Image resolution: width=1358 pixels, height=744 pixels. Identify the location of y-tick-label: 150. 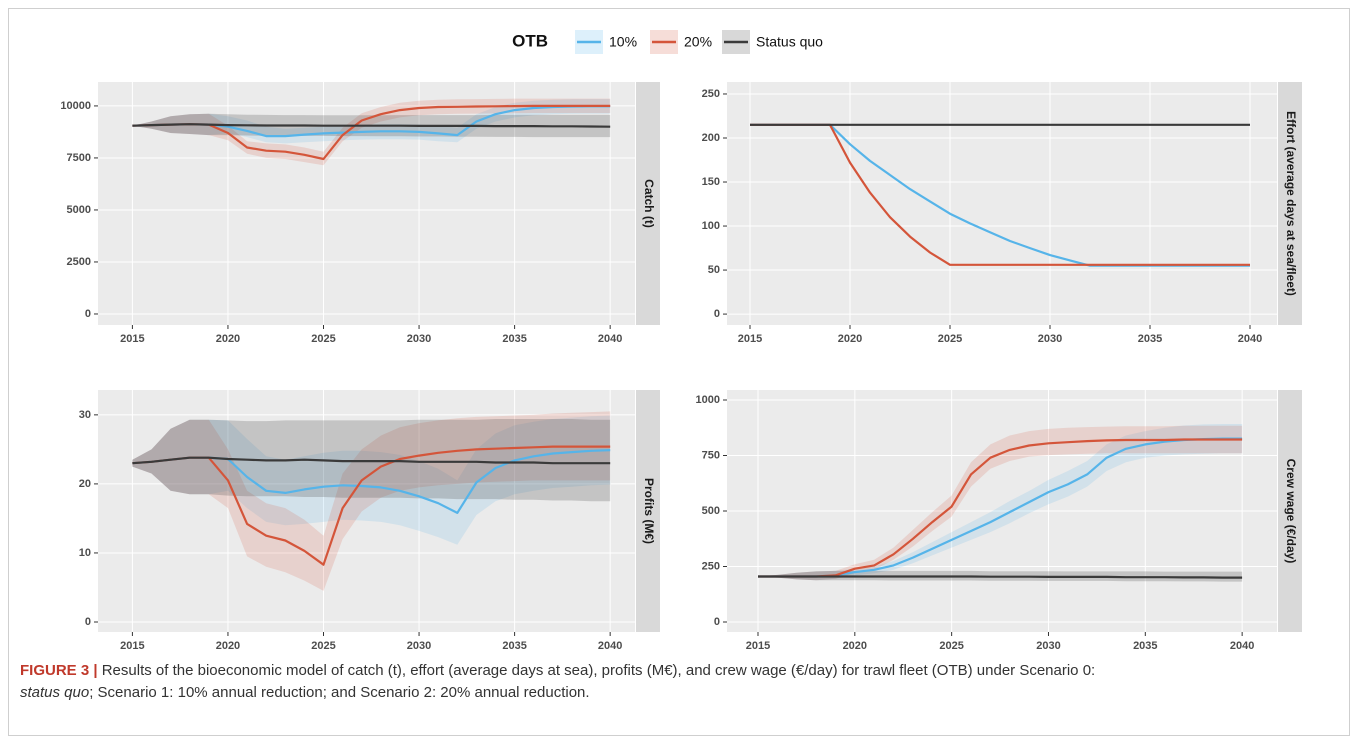
(711, 182).